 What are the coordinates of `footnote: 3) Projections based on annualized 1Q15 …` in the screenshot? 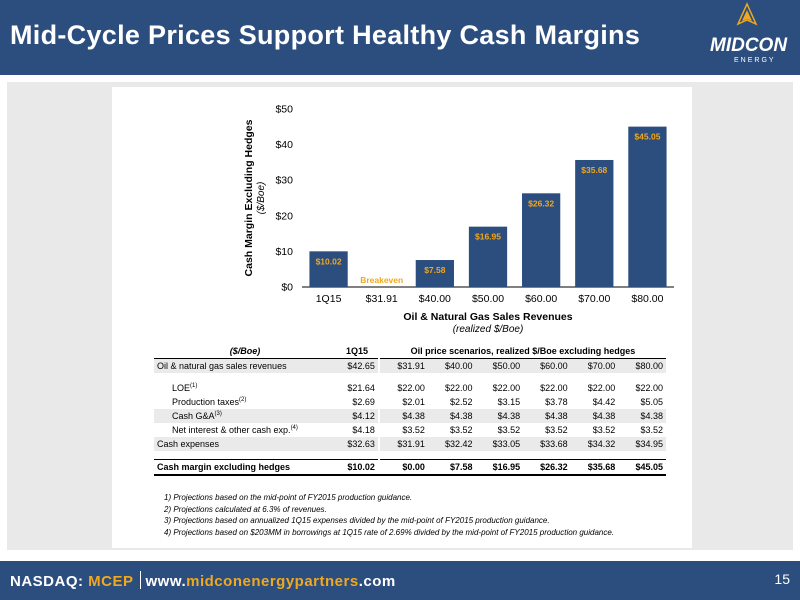 It's located at (357, 520).